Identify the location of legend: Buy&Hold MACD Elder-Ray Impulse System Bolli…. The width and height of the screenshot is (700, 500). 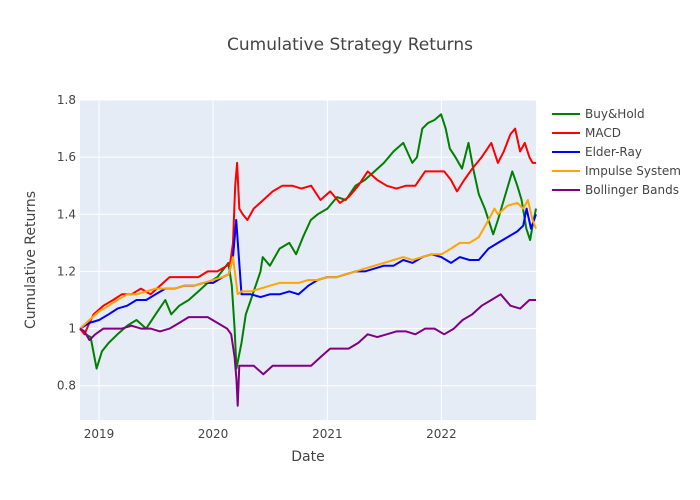
(616, 152).